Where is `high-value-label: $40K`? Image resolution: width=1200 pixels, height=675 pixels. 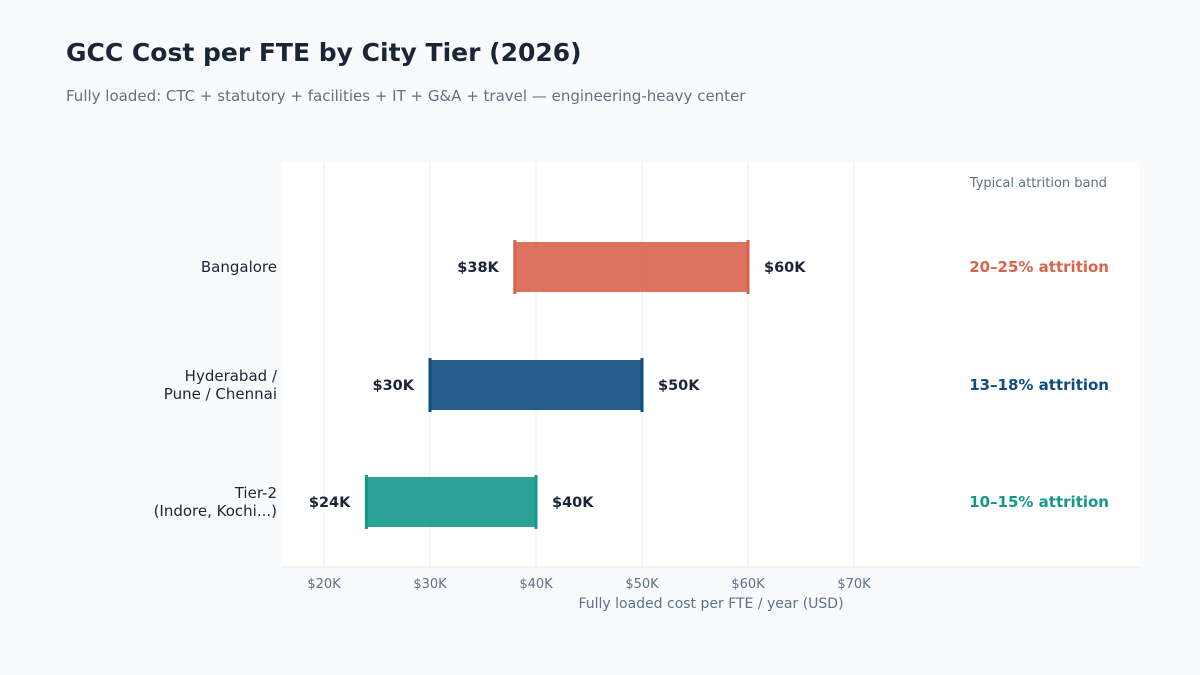
high-value-label: $40K is located at coordinates (573, 503).